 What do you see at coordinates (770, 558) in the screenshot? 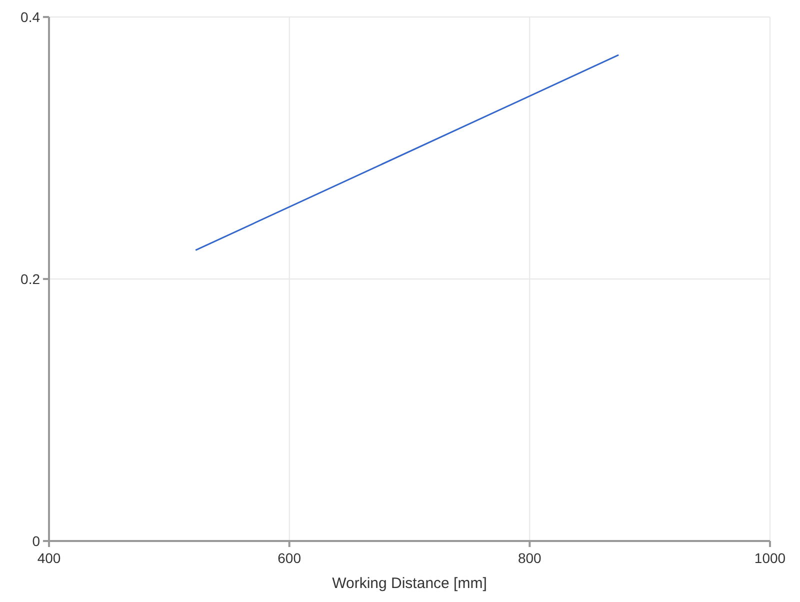
I see `x-tick-label: 1000` at bounding box center [770, 558].